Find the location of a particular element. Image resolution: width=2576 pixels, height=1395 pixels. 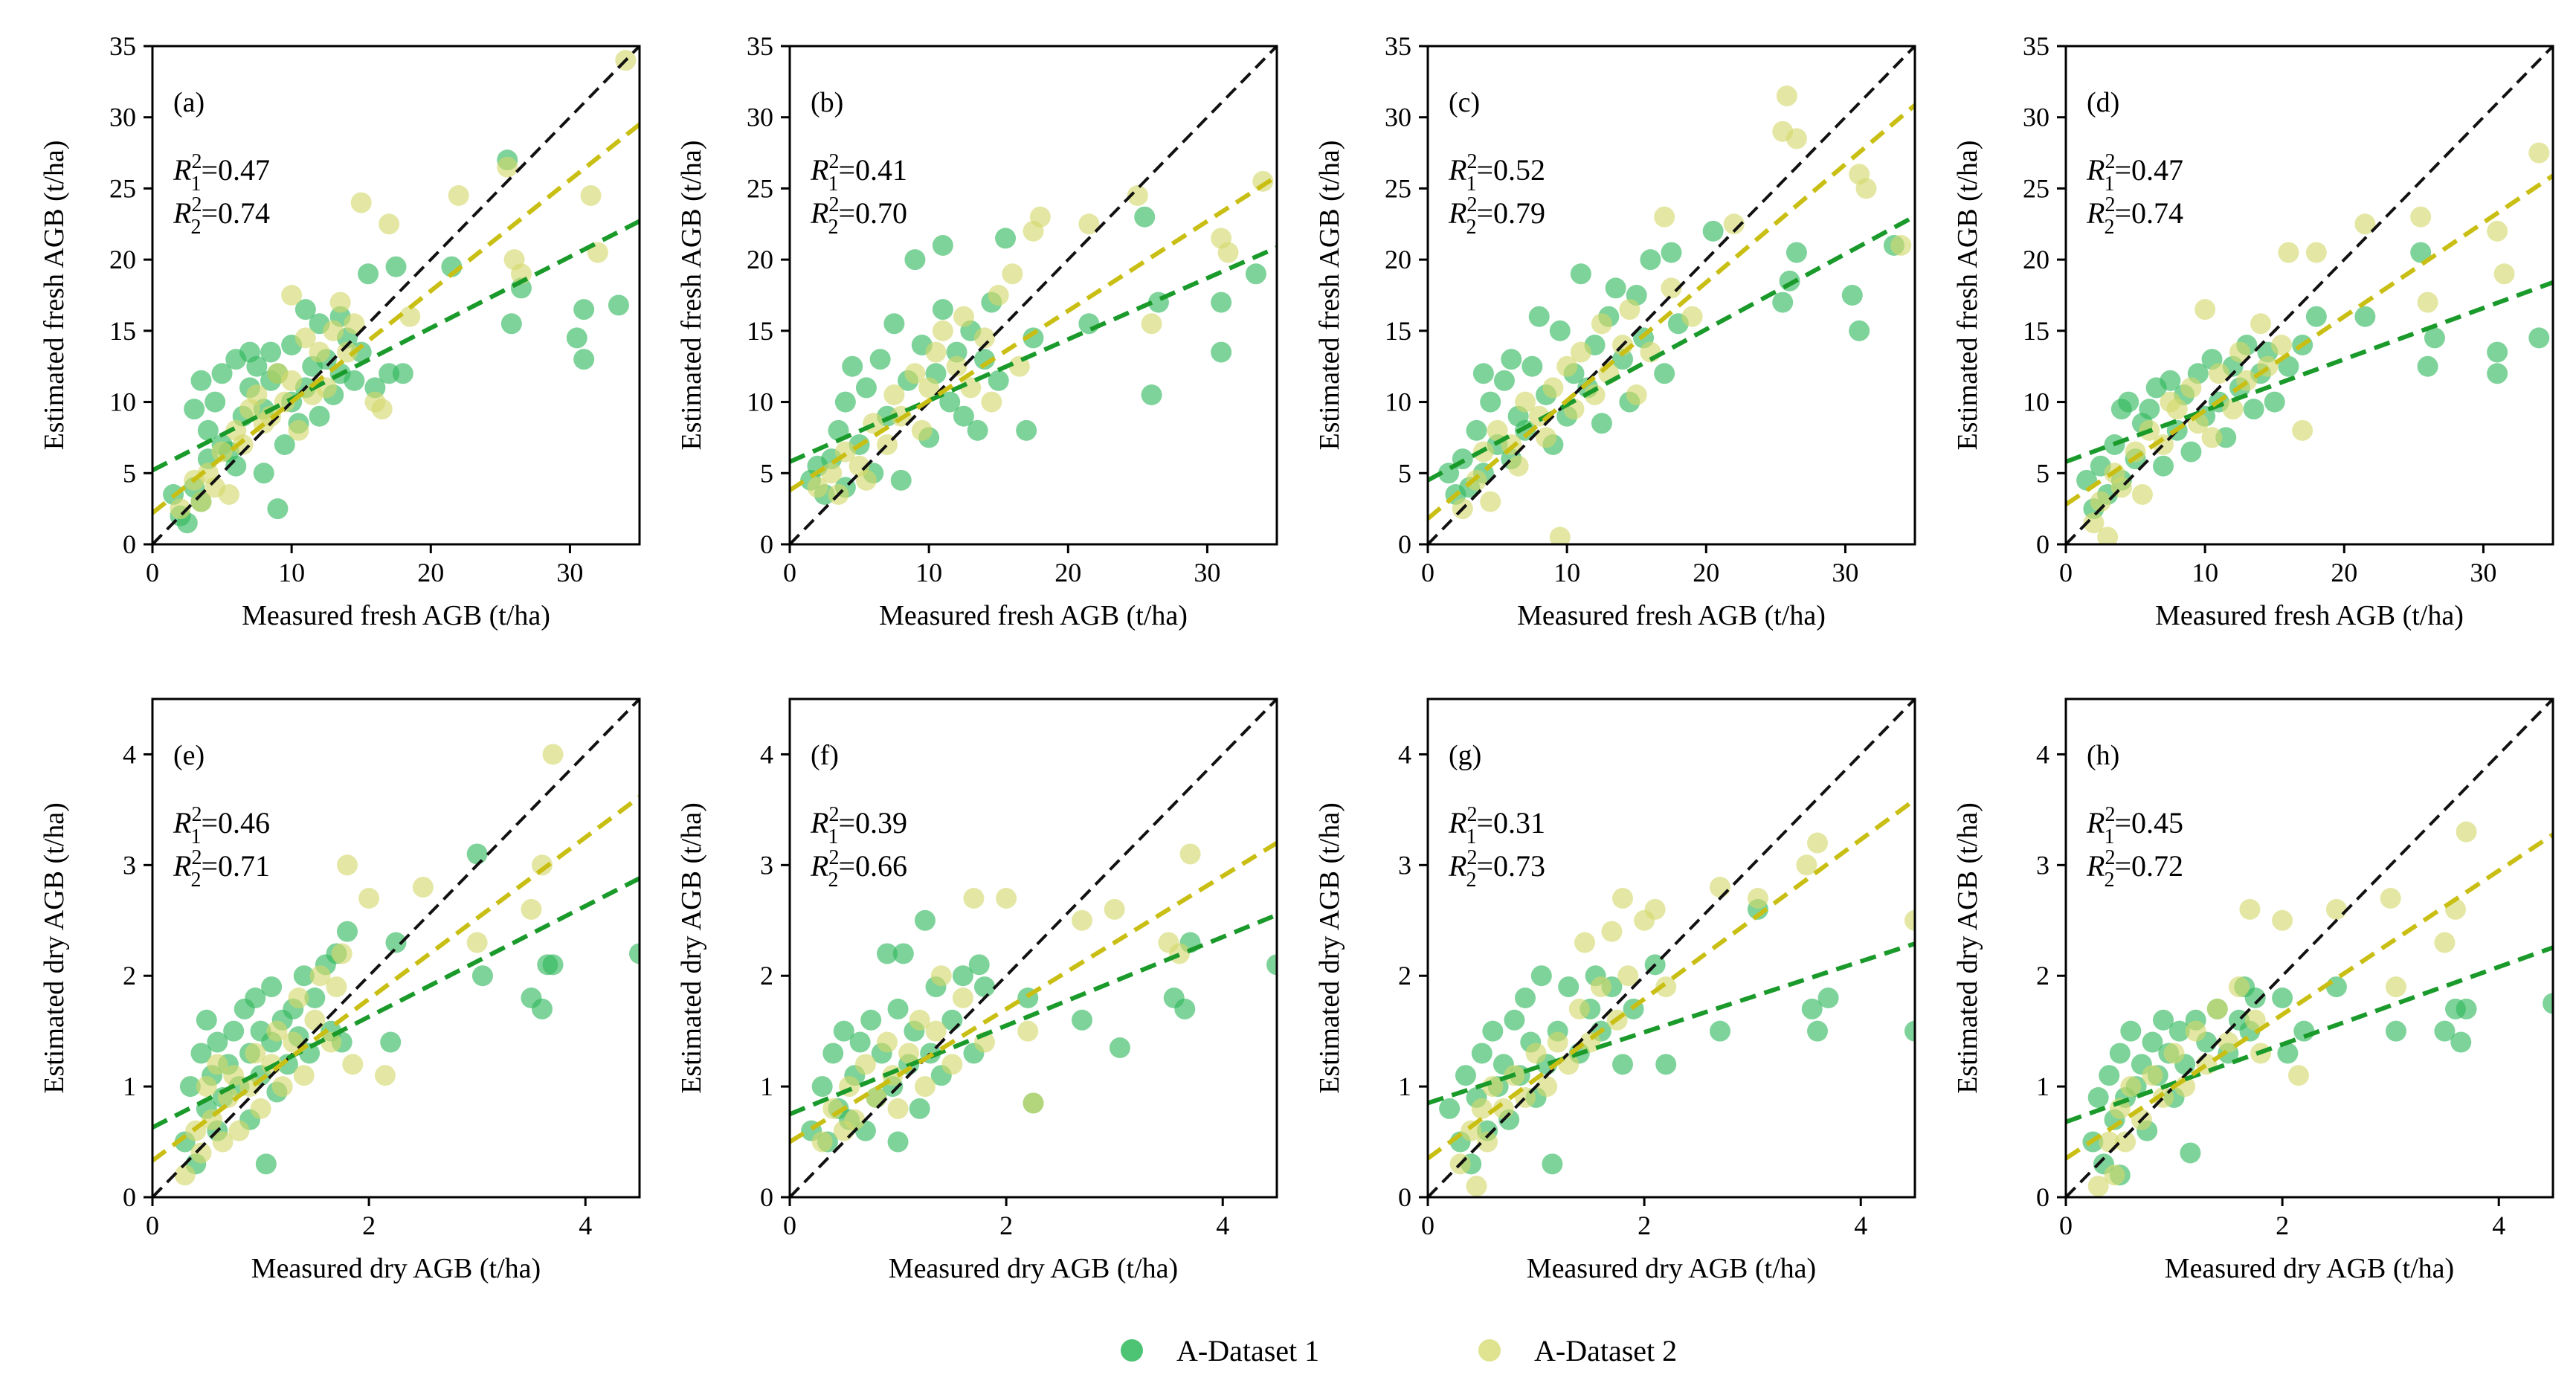

y-tick-label: 10 is located at coordinates (2036, 402).